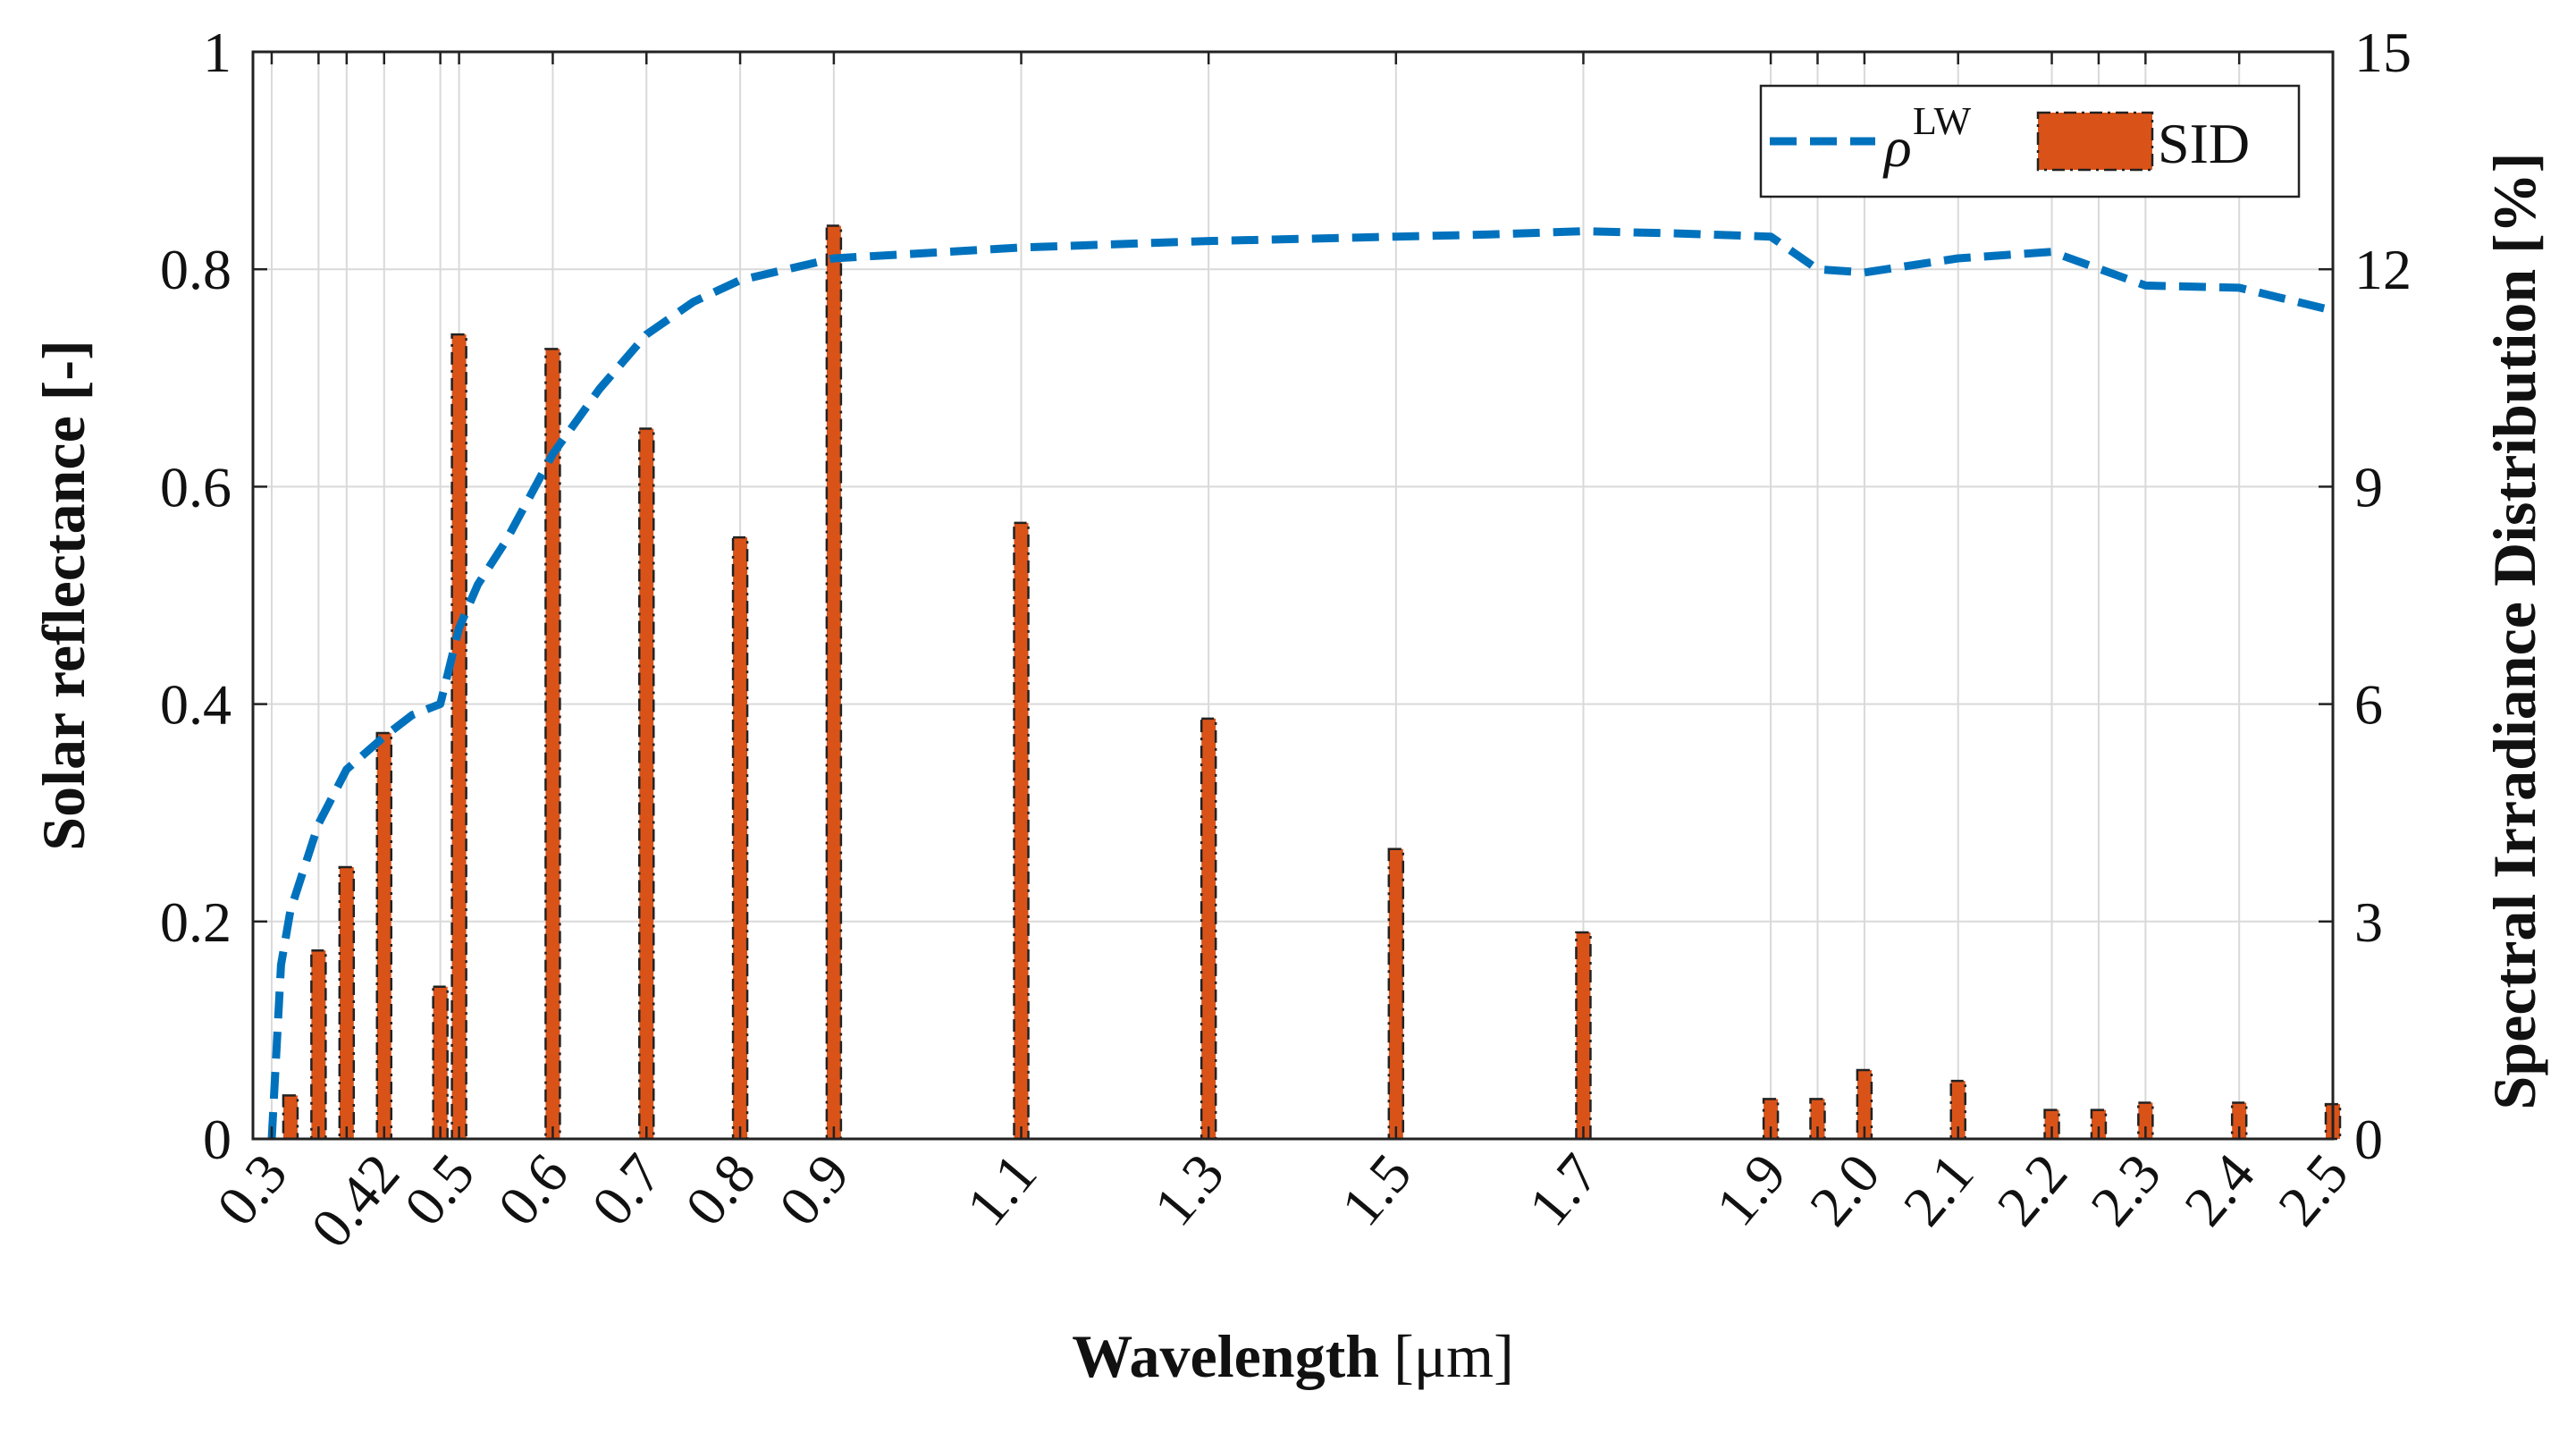 The image size is (2576, 1450). I want to click on y-left-tick-label: 0, so click(218, 1140).